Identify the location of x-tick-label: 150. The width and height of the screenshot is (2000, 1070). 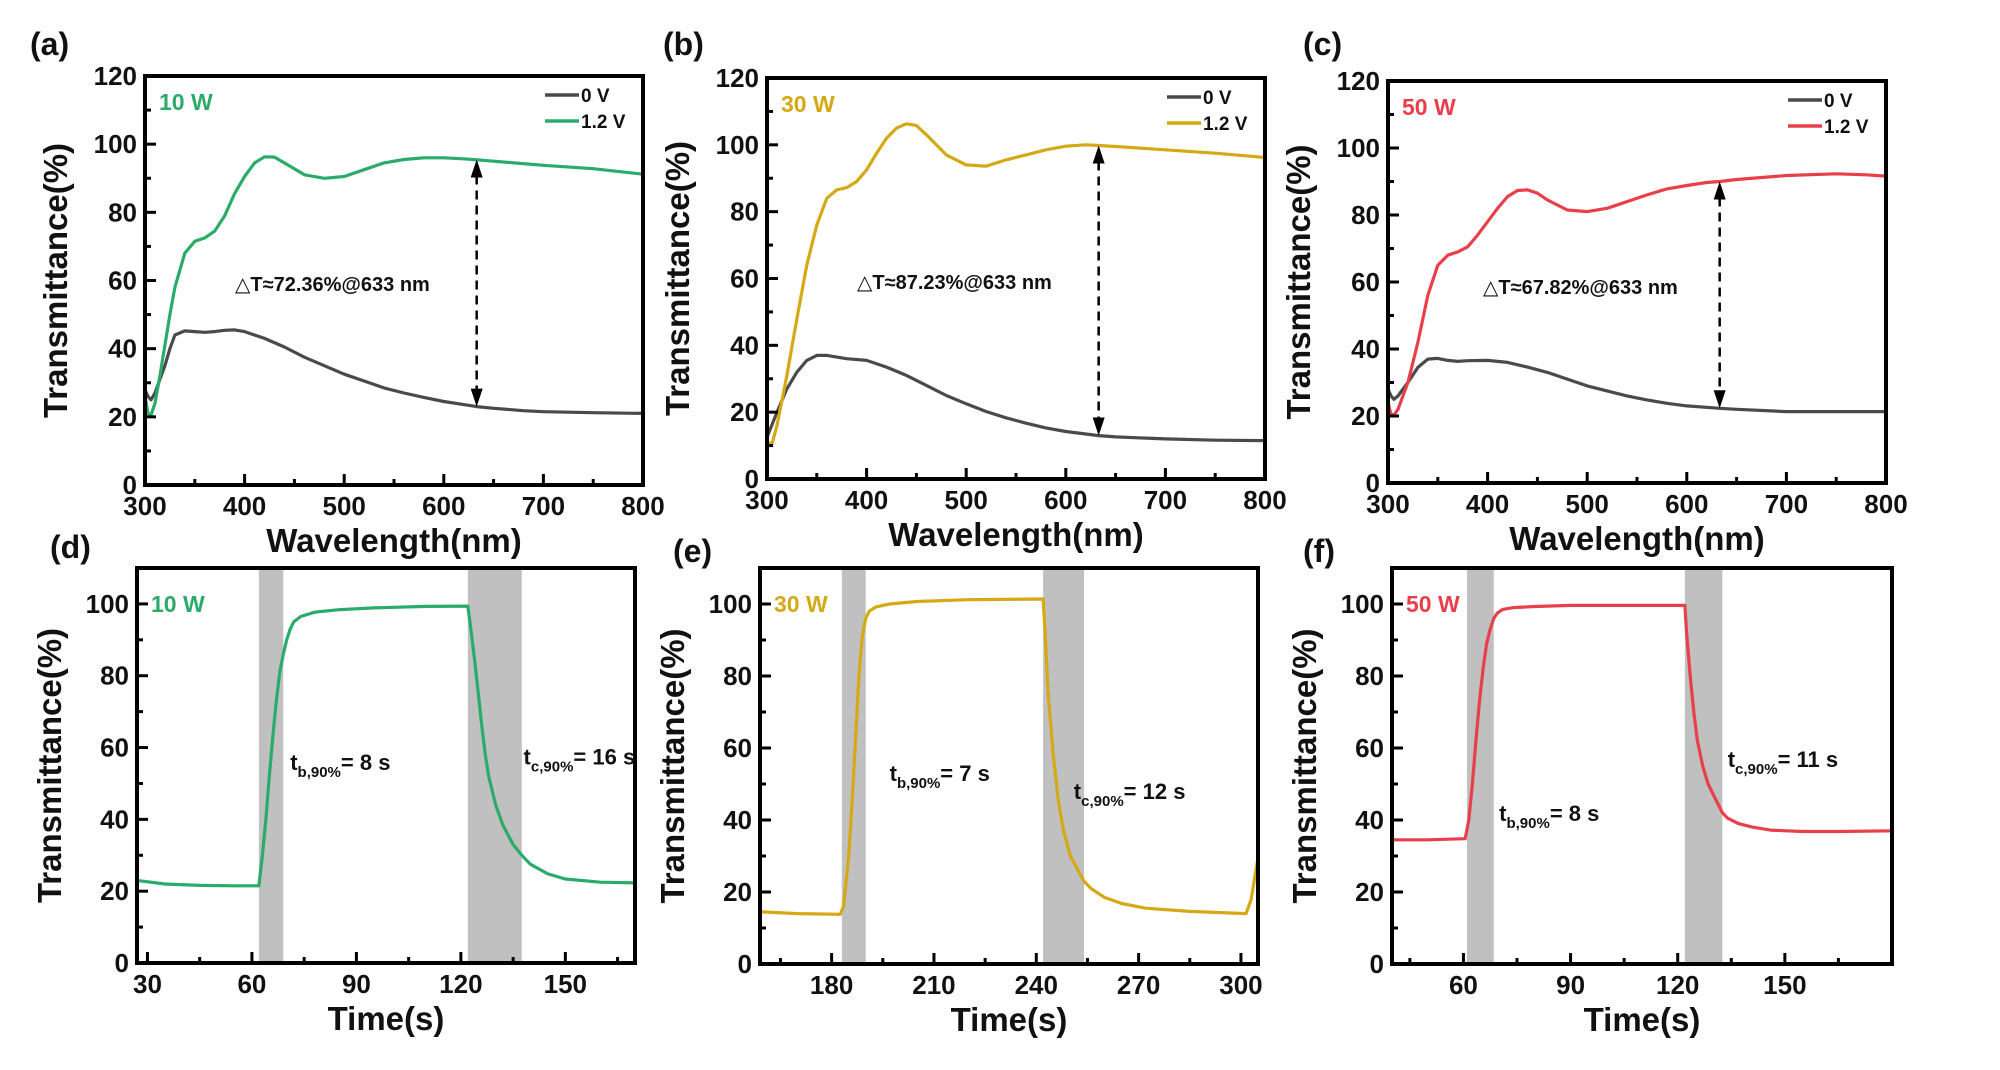
(1784, 985).